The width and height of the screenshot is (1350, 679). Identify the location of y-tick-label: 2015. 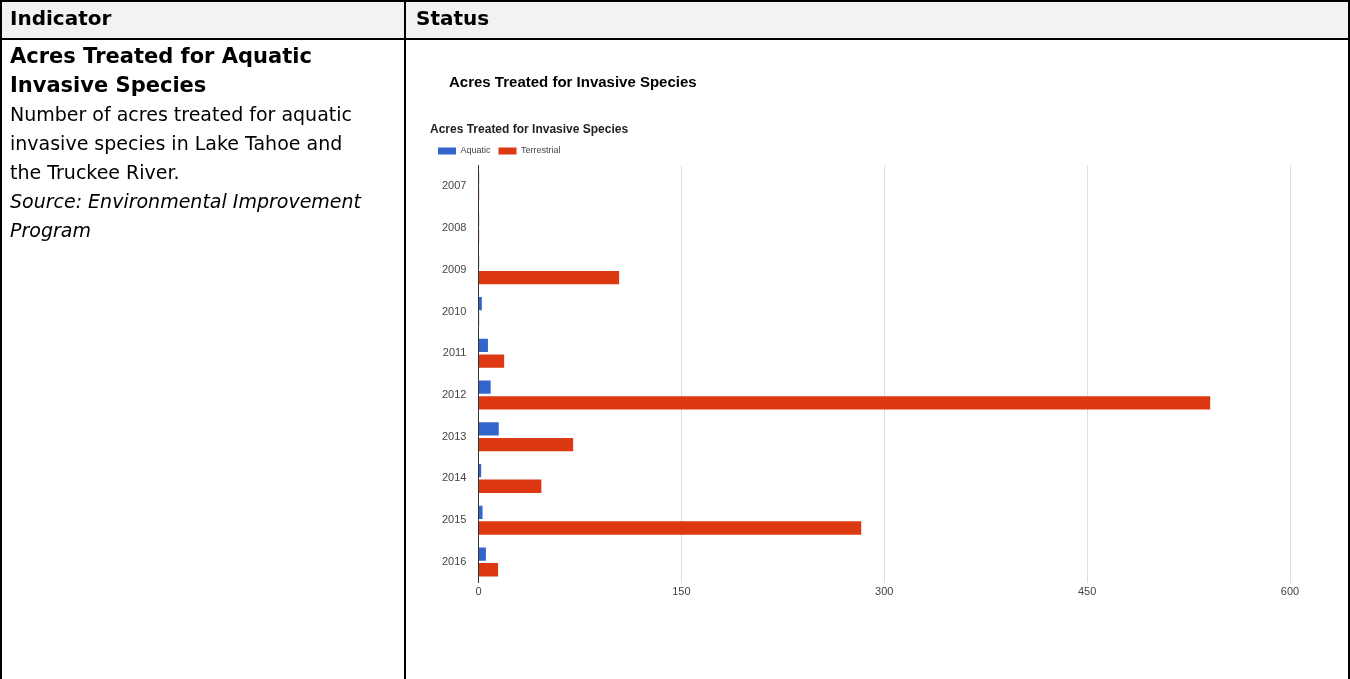
(454, 519).